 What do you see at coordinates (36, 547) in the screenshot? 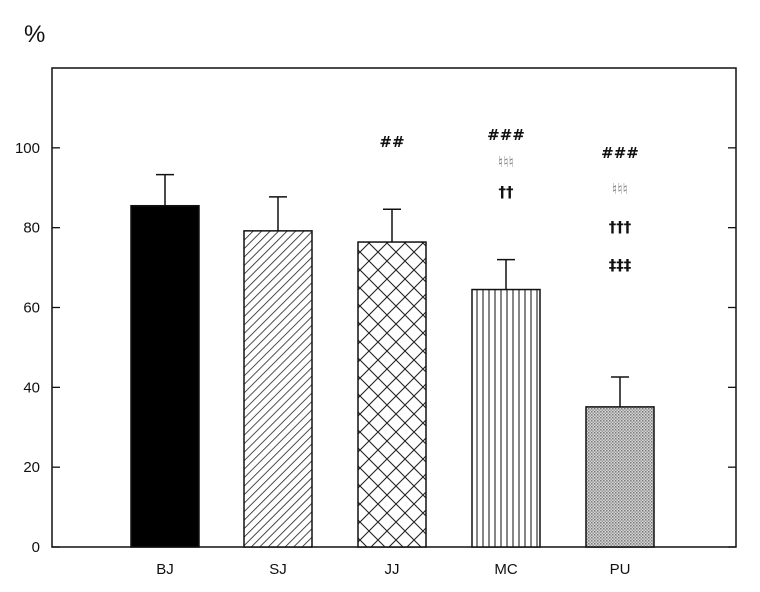
I see `y-tick-label: 0` at bounding box center [36, 547].